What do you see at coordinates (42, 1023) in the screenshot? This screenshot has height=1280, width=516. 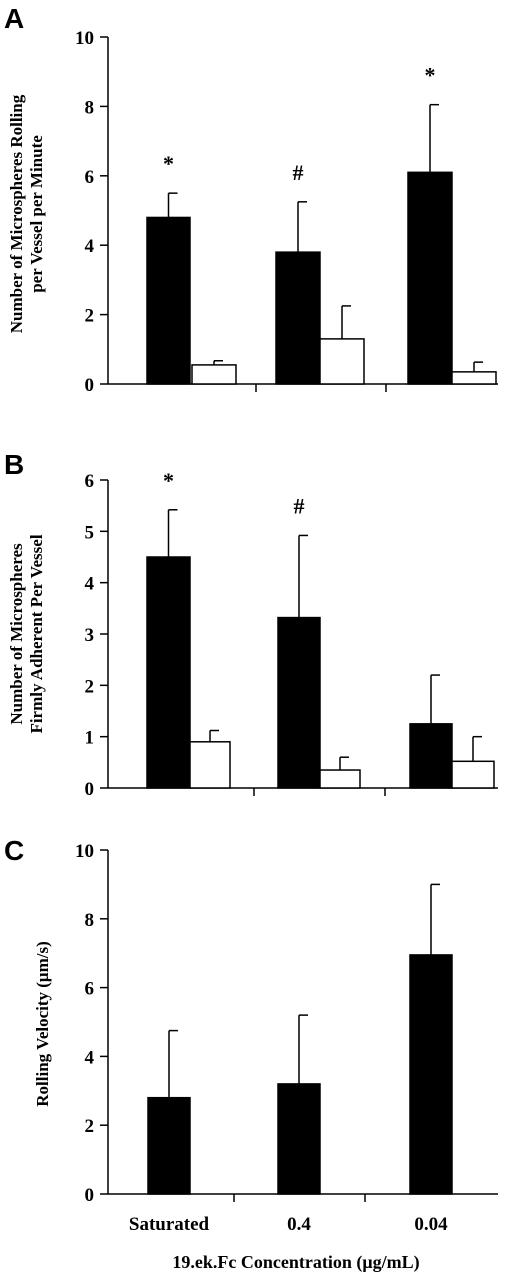 I see `y-axis-label: Rolling Velocity (μm/s)` at bounding box center [42, 1023].